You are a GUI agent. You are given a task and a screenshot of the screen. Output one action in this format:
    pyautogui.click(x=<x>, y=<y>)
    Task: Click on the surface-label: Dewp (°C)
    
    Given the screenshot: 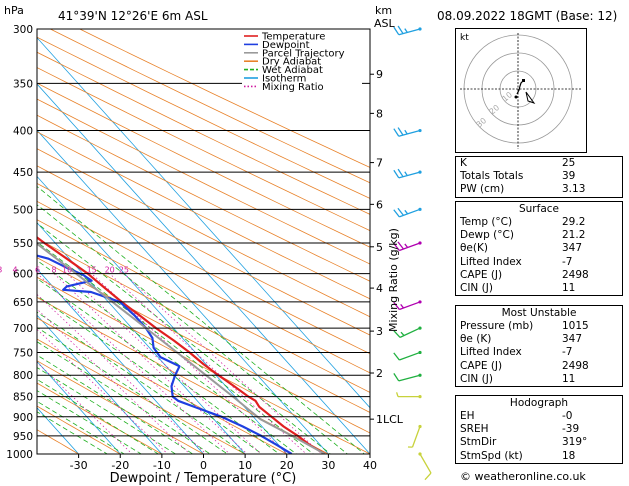 What is the action you would take?
    pyautogui.click(x=487, y=235)
    